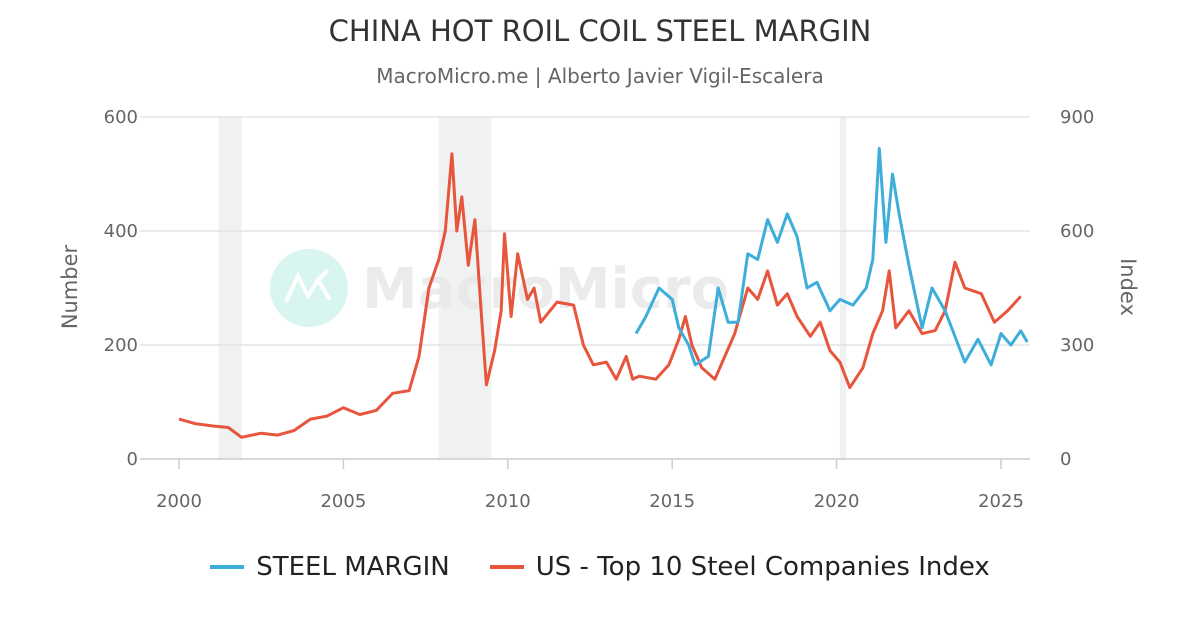 The height and width of the screenshot is (630, 1200). What do you see at coordinates (600, 31) in the screenshot?
I see `chart-title: CHINA HOT ROIL COIL STEEL MARGIN` at bounding box center [600, 31].